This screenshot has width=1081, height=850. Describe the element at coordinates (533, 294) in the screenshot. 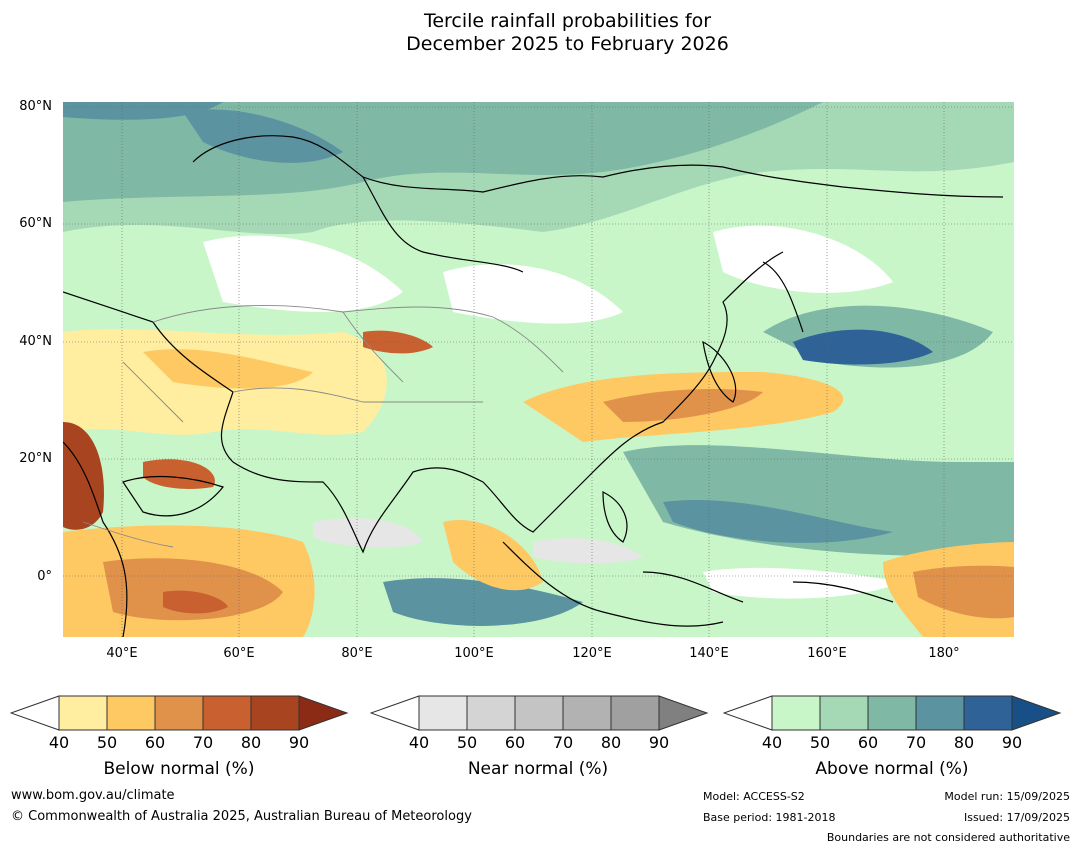

I see `region-mongolia-white` at that location.